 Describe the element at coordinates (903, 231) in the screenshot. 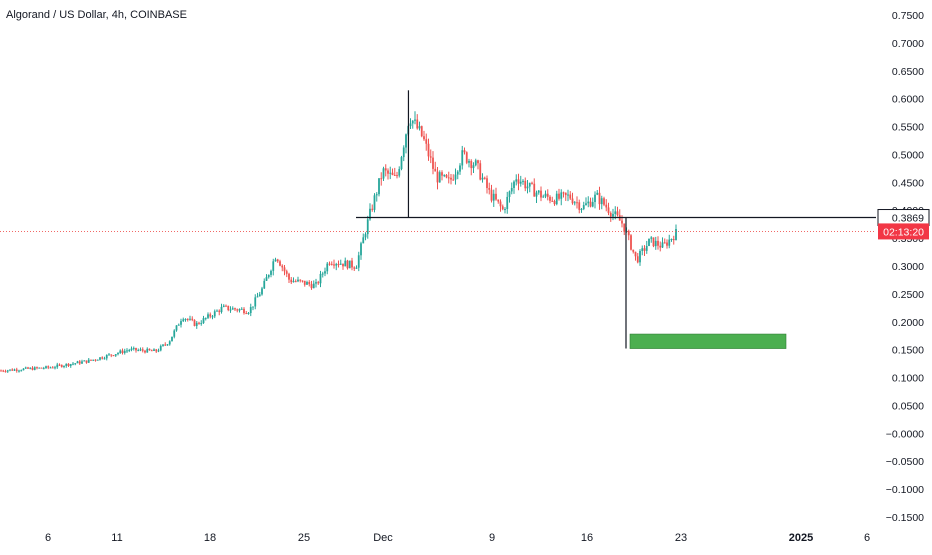

I see `countdown-badge` at that location.